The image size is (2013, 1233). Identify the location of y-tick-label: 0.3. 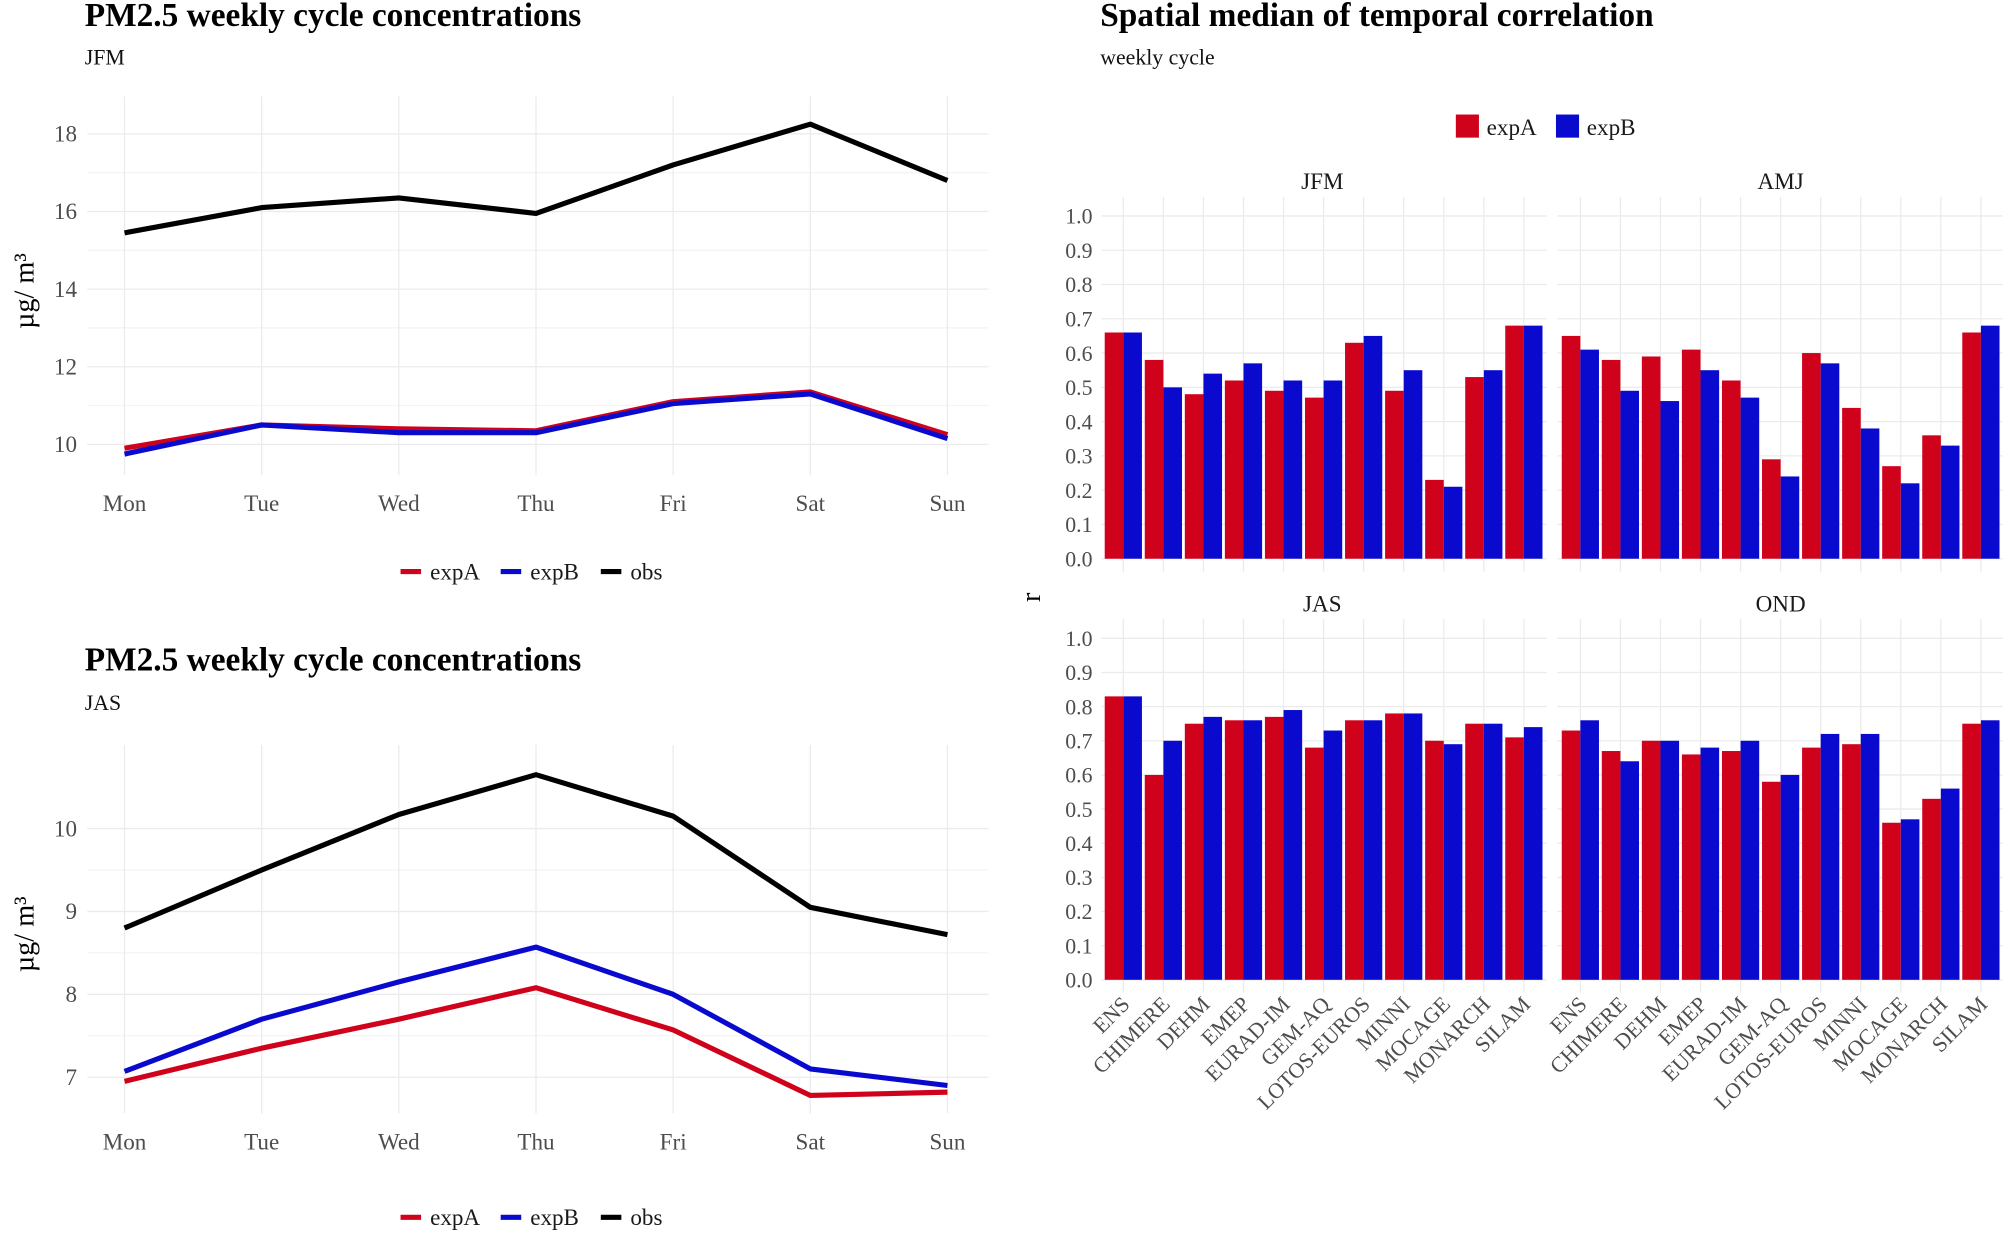
(1078, 878).